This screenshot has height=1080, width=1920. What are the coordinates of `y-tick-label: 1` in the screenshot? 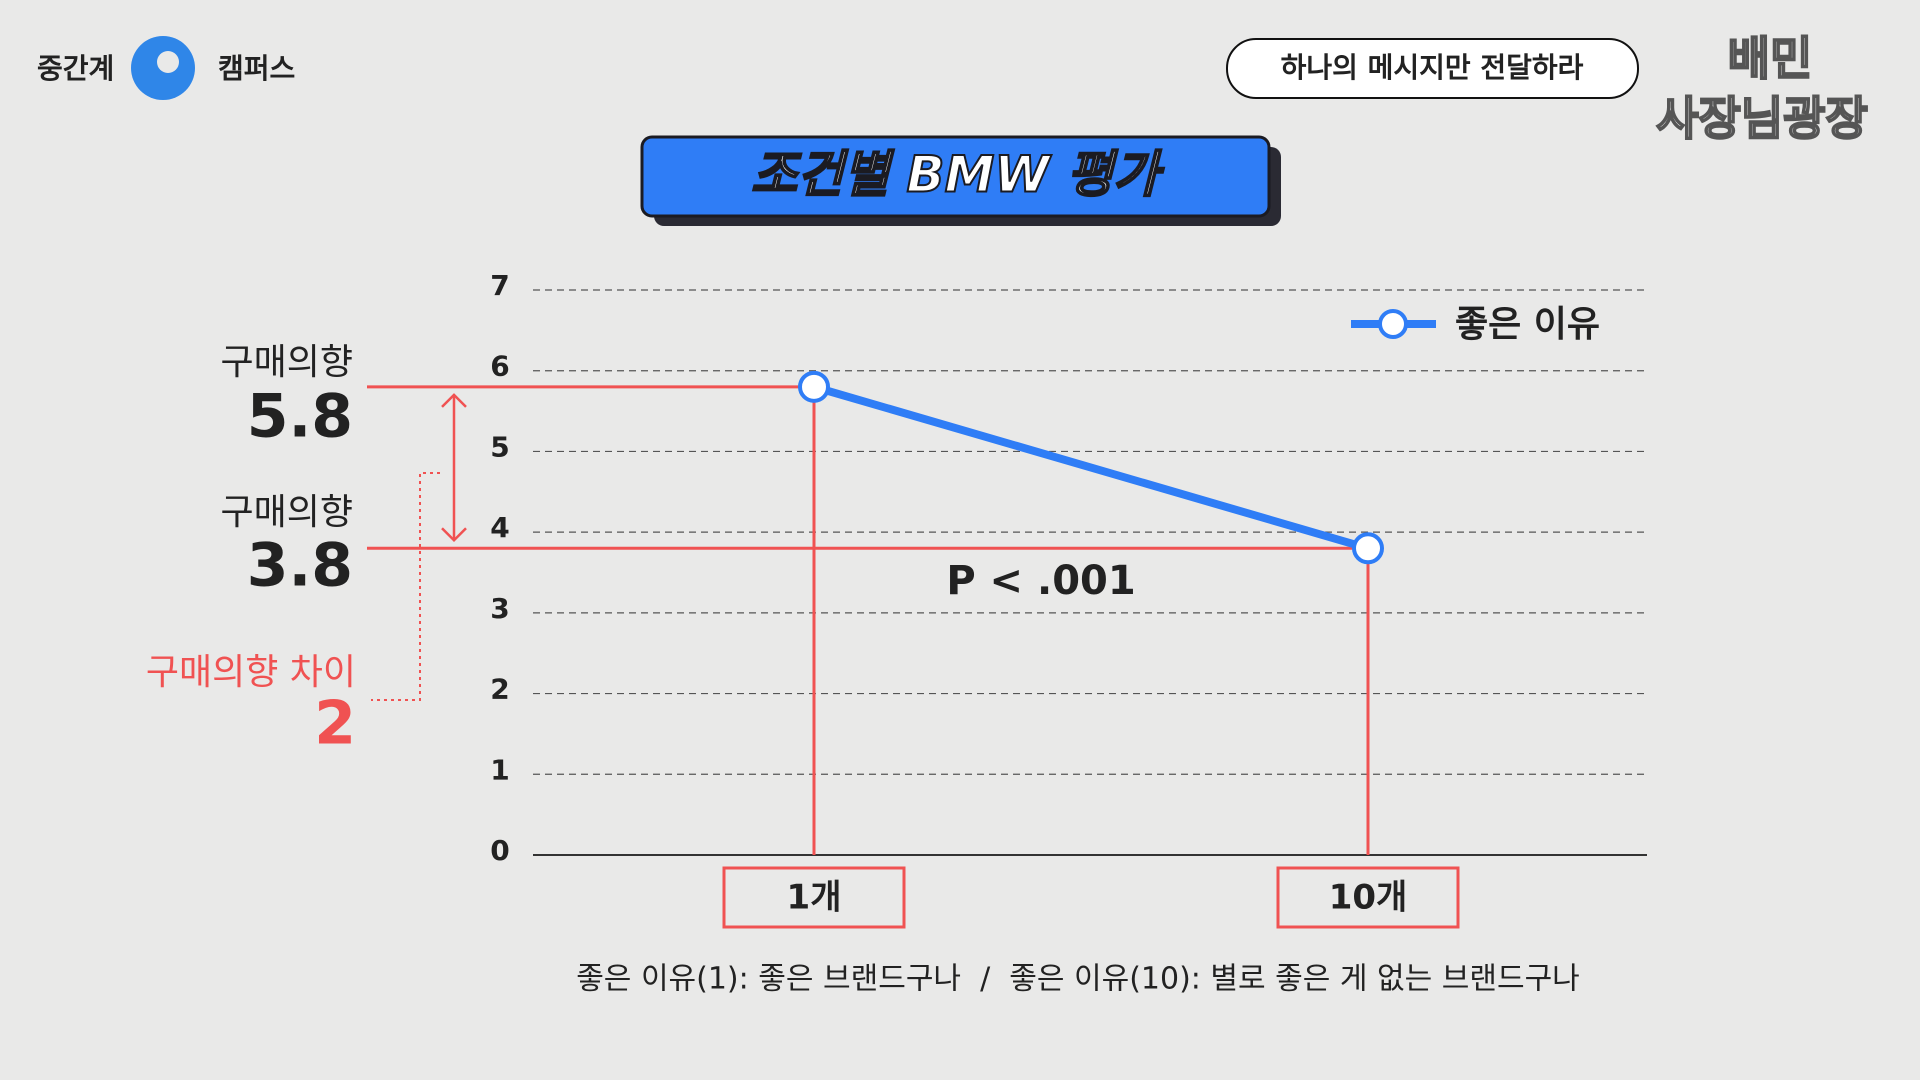 It's located at (499, 769).